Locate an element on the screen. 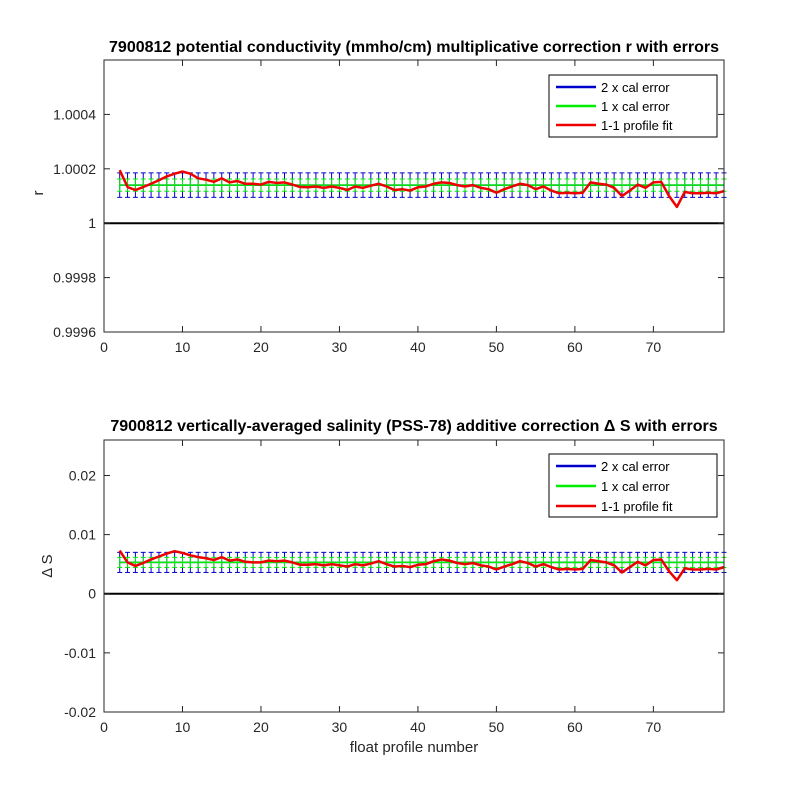 The image size is (800, 800). y-tick-label: -0.02 is located at coordinates (80, 712).